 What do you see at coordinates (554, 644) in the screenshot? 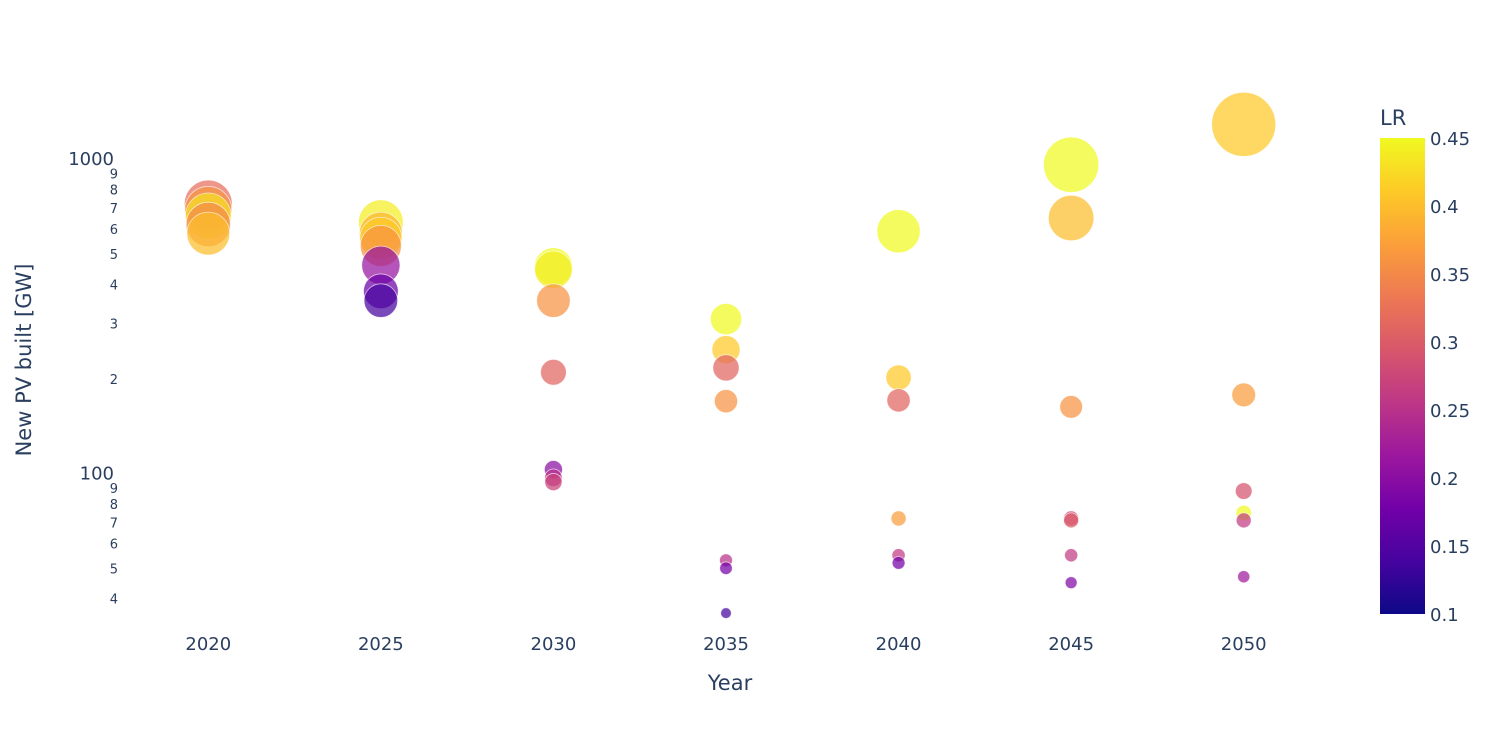
I see `x-tick-label: 2030` at bounding box center [554, 644].